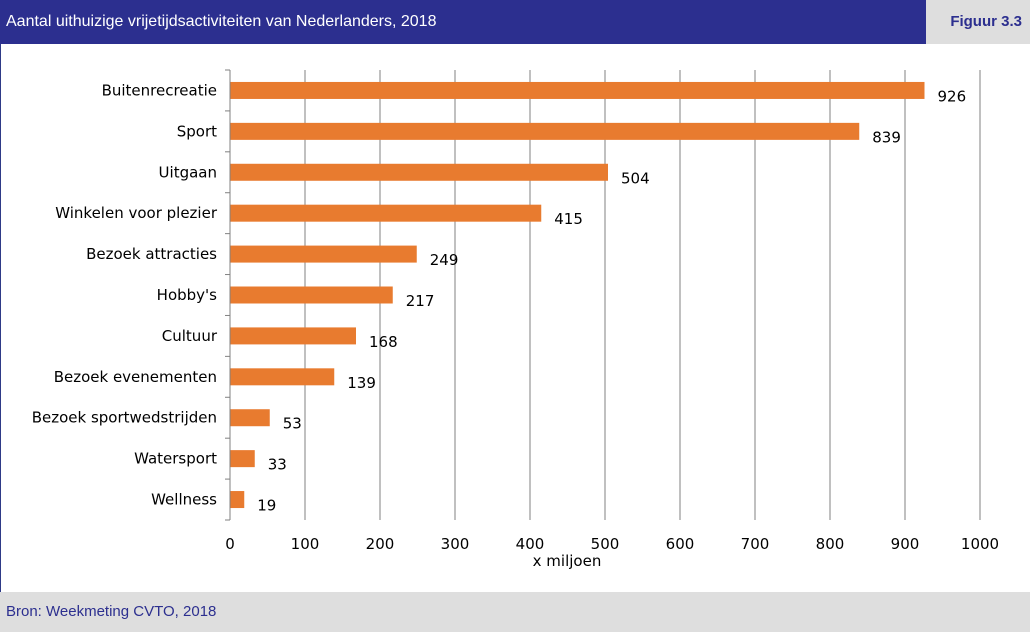  I want to click on data-label: 19, so click(266, 506).